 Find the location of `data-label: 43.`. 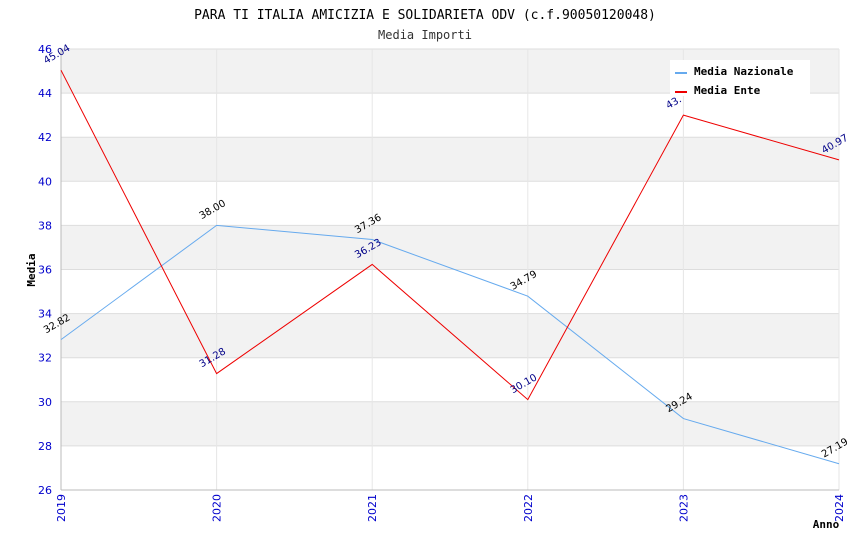

data-label: 43. is located at coordinates (673, 102).